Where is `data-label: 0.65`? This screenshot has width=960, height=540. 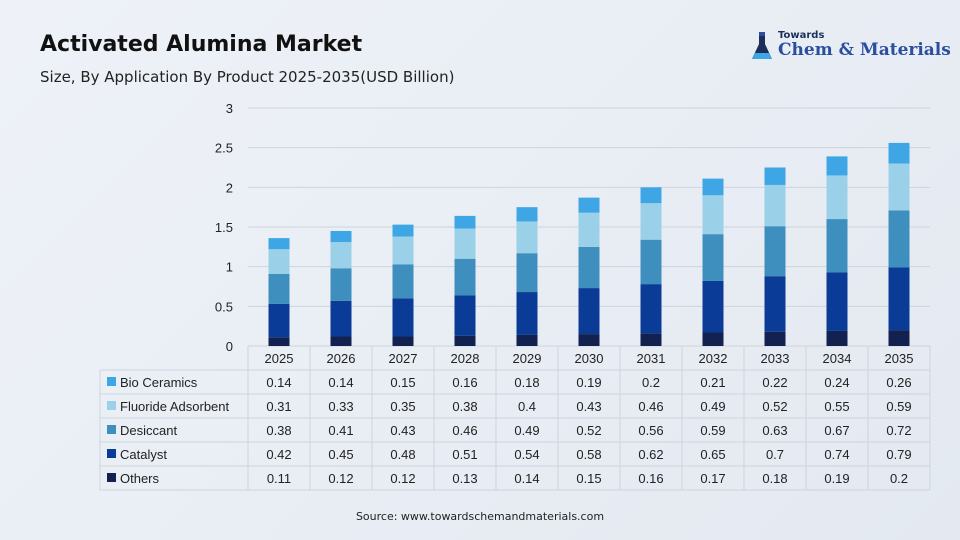 data-label: 0.65 is located at coordinates (712, 454).